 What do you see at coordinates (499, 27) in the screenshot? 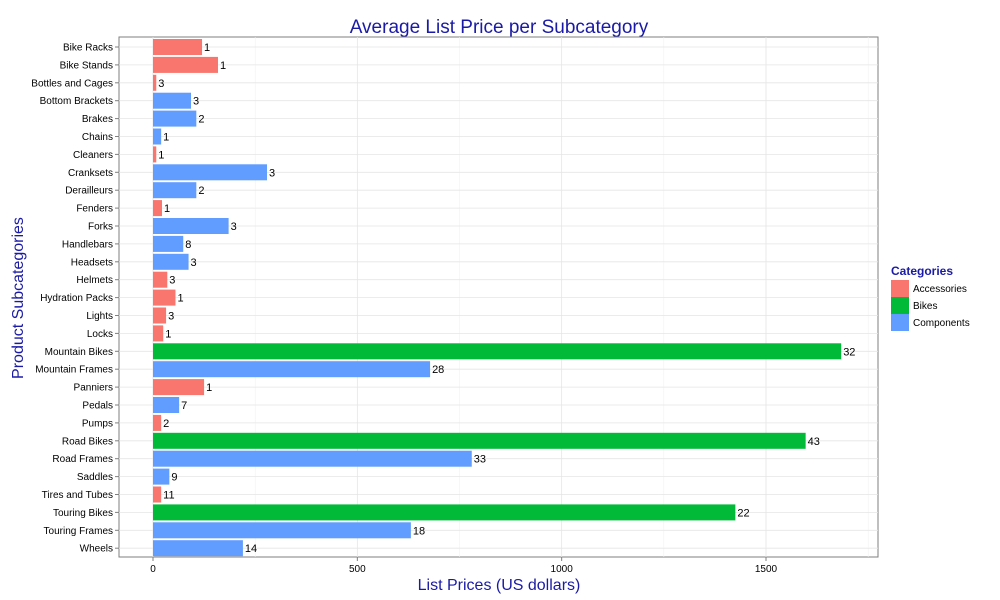
I see `chart-title: Average List Price per Subcategory` at bounding box center [499, 27].